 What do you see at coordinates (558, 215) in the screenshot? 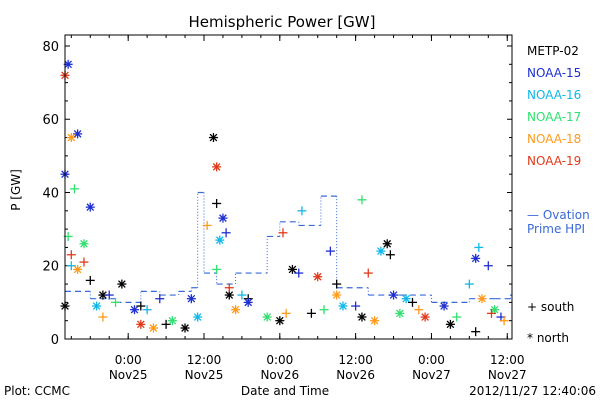
I see `legend-ovation-label-1: — Ovation` at bounding box center [558, 215].